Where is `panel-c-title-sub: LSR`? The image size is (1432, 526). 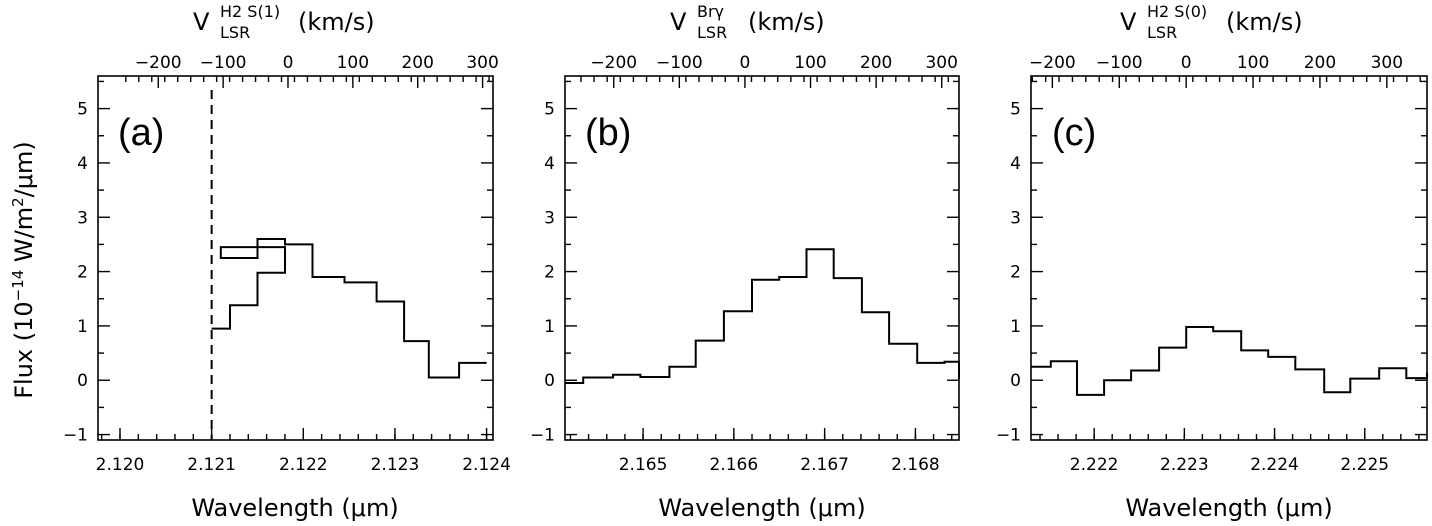
panel-c-title-sub: LSR is located at coordinates (1162, 32).